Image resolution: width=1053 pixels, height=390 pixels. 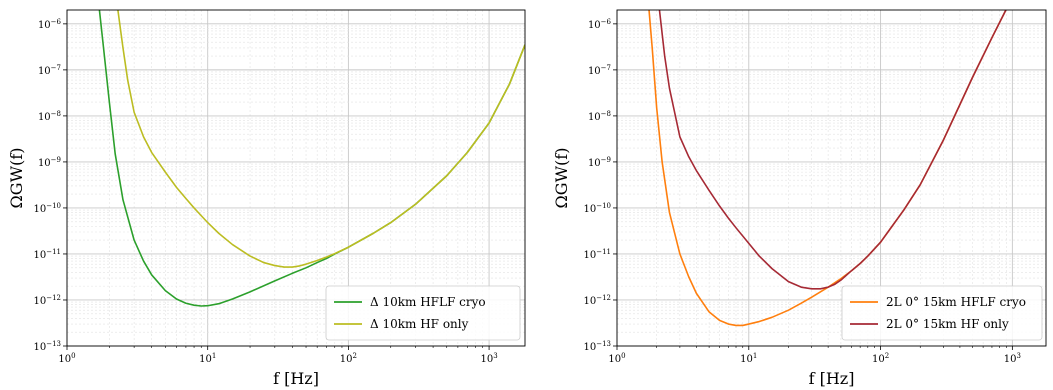 I want to click on legend: 2L 0° 15km HFLF cryo 2L 0° 15km HF only, so click(x=942, y=313).